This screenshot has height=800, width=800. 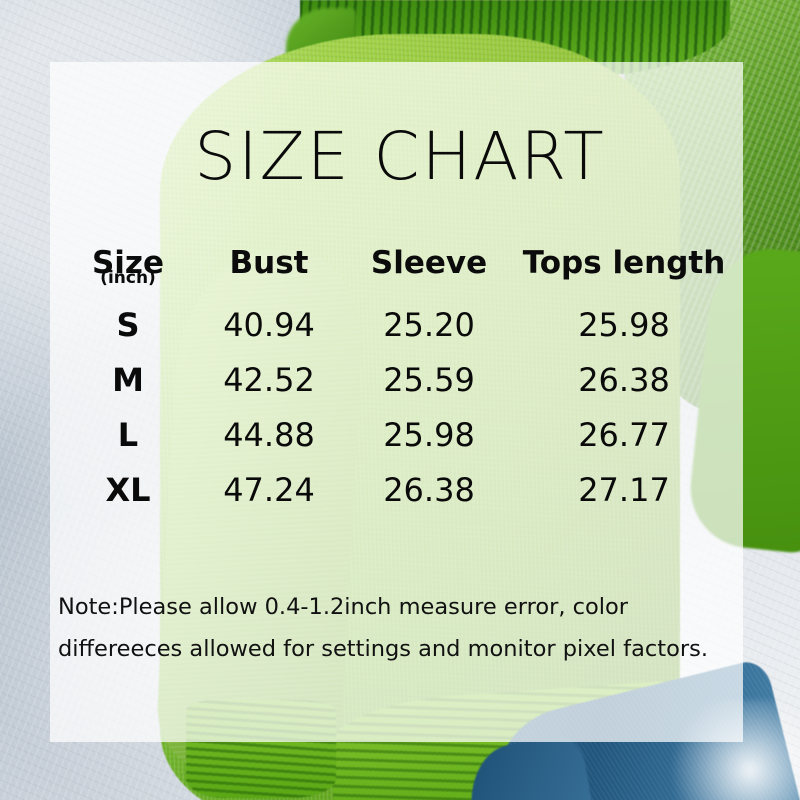 I want to click on table-row: L 44.88 25.98 26.77, so click(x=398, y=443).